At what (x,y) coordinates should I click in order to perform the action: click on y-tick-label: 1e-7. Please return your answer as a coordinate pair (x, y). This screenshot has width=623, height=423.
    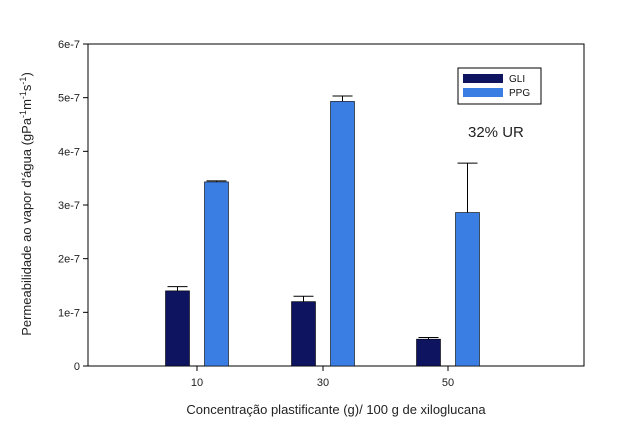
    Looking at the image, I should click on (69, 313).